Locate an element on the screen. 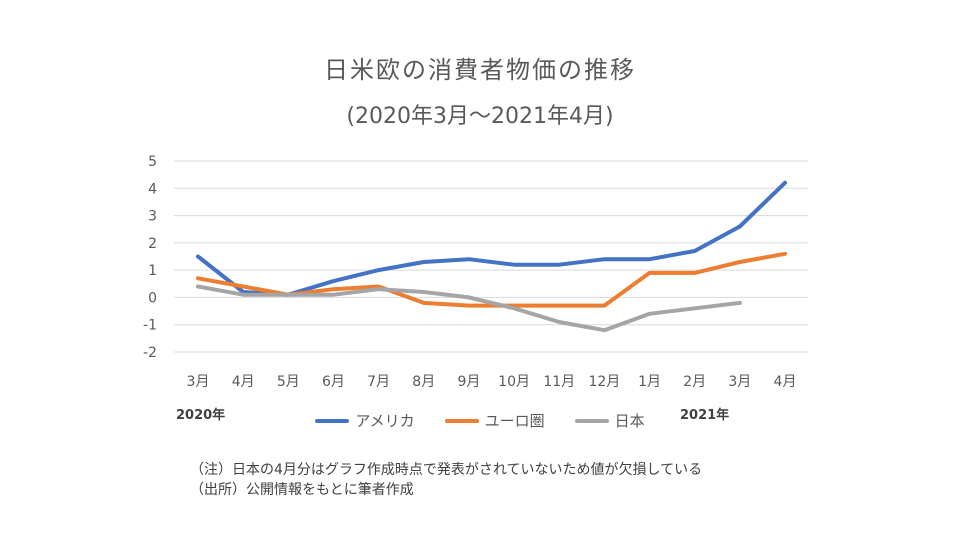 This screenshot has width=960, height=540. x-tick-label: 8月 is located at coordinates (423, 382).